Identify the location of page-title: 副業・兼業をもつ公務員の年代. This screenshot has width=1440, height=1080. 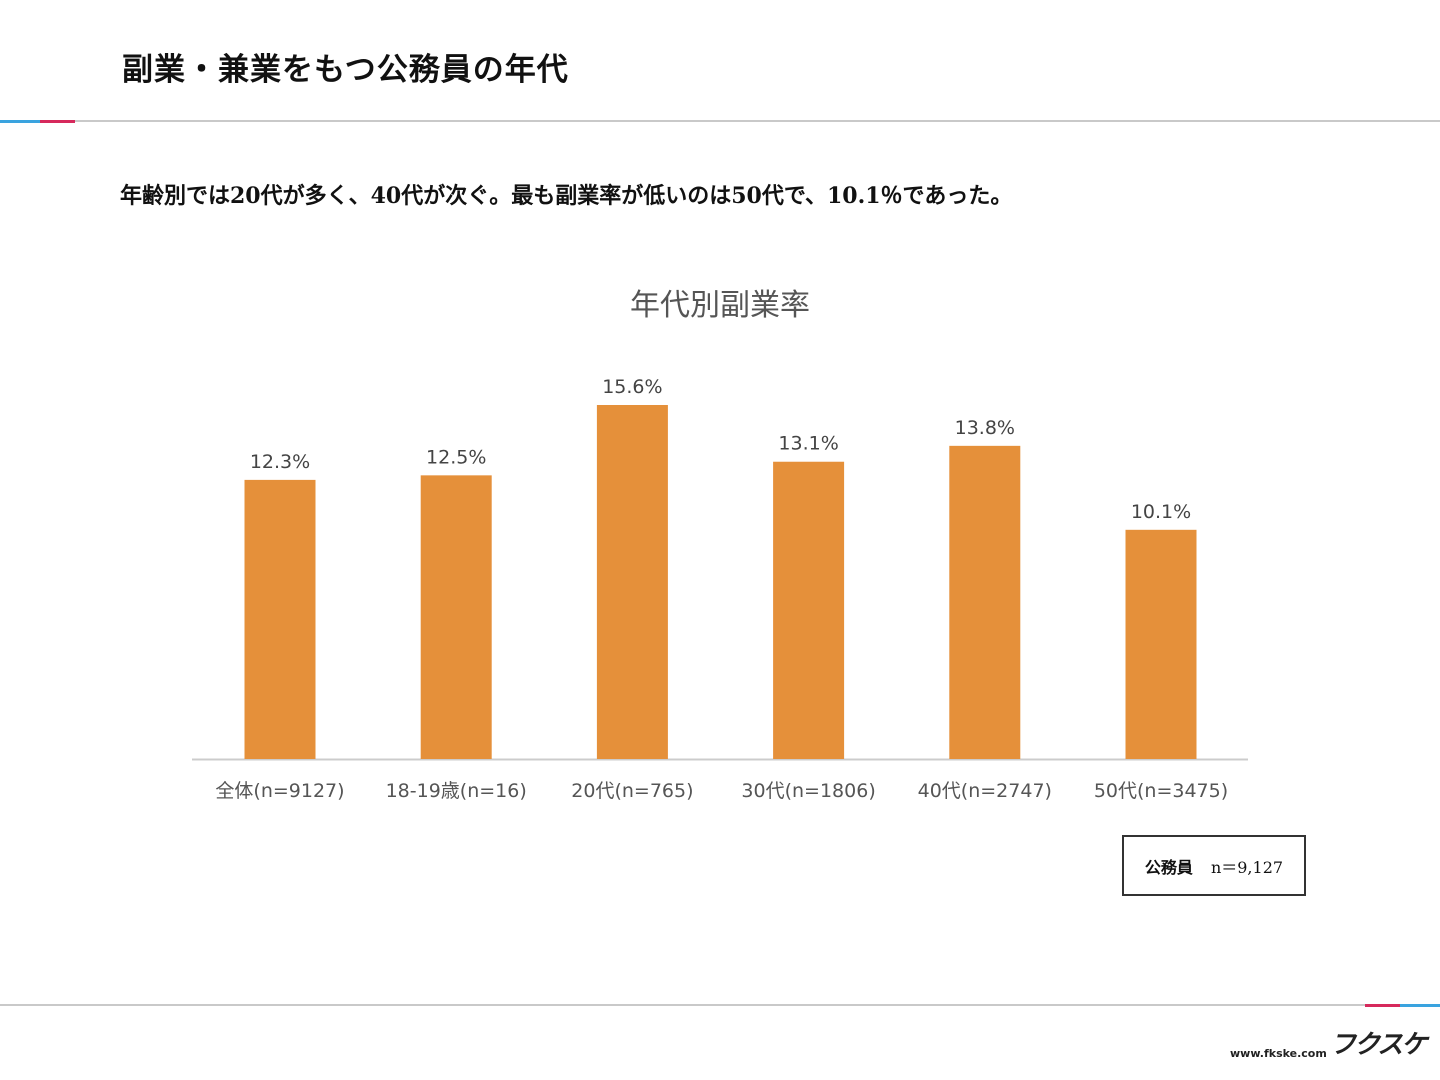
(345, 70).